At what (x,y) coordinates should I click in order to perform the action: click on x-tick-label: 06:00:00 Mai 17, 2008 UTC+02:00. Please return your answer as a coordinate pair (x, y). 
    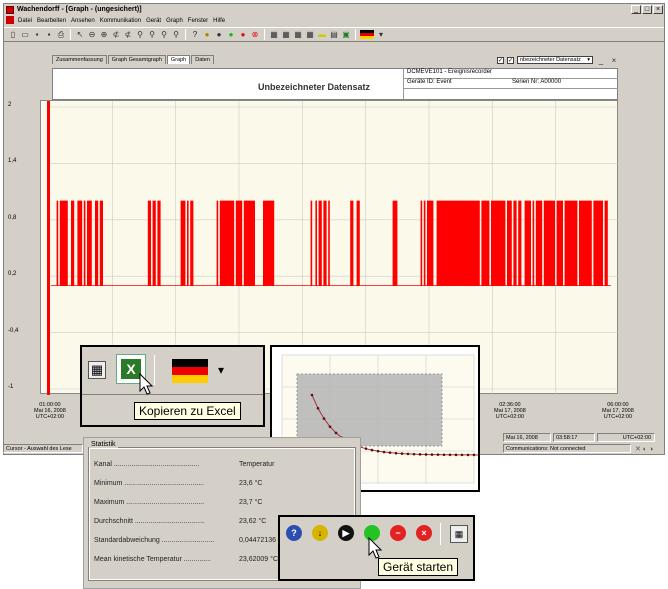
    Looking at the image, I should click on (618, 411).